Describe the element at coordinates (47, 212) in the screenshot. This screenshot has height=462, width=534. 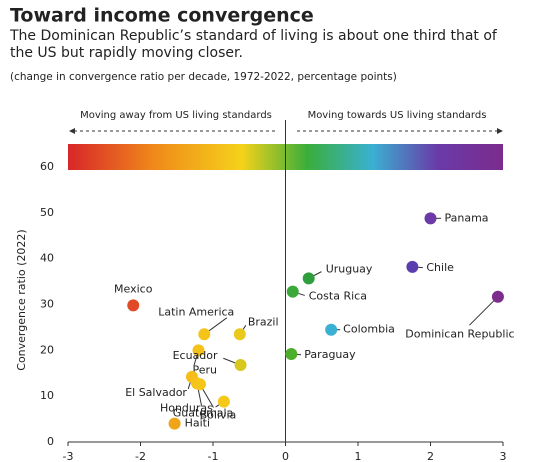
I see `y-tick-label: 50` at that location.